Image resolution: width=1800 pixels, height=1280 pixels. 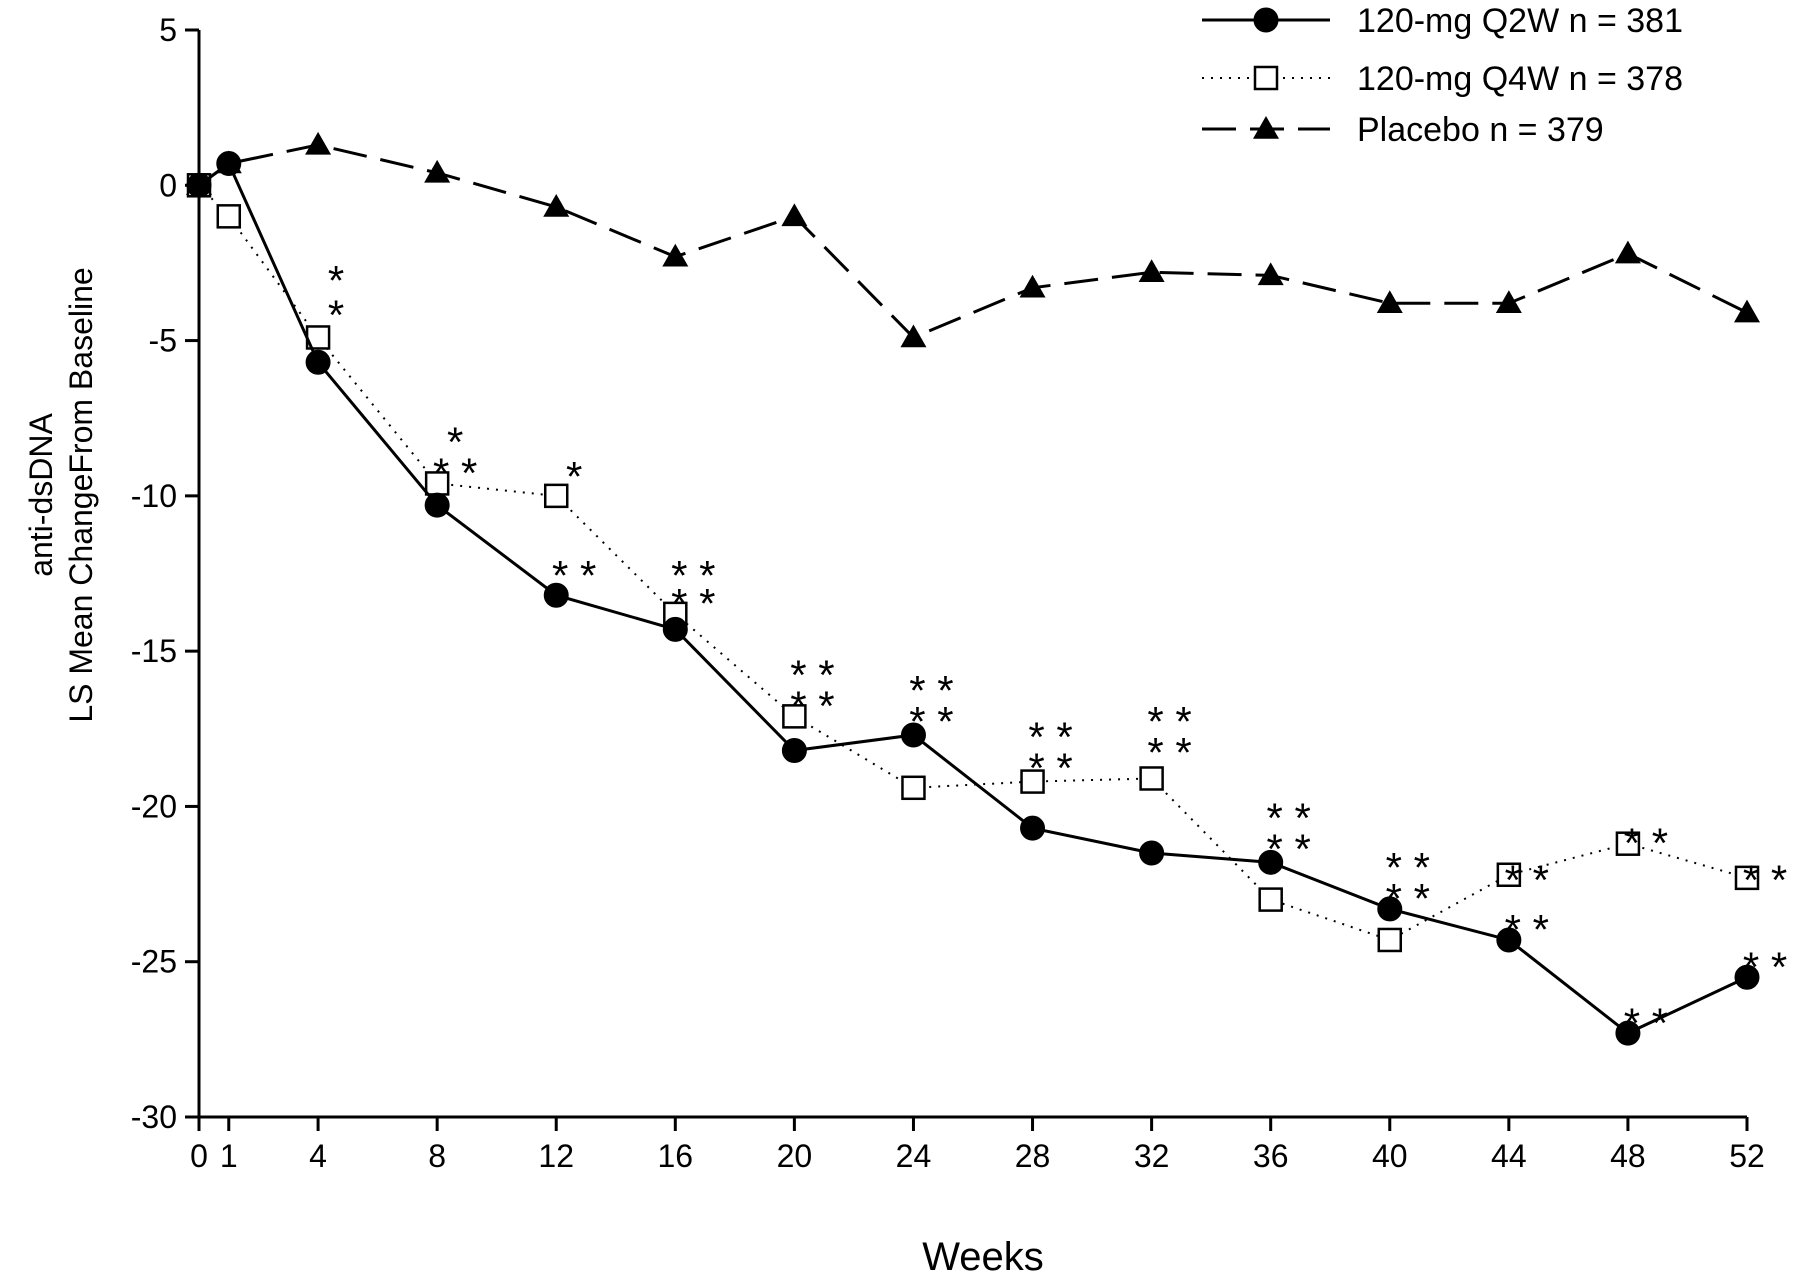 What do you see at coordinates (676, 1156) in the screenshot?
I see `x-tick-label: 16` at bounding box center [676, 1156].